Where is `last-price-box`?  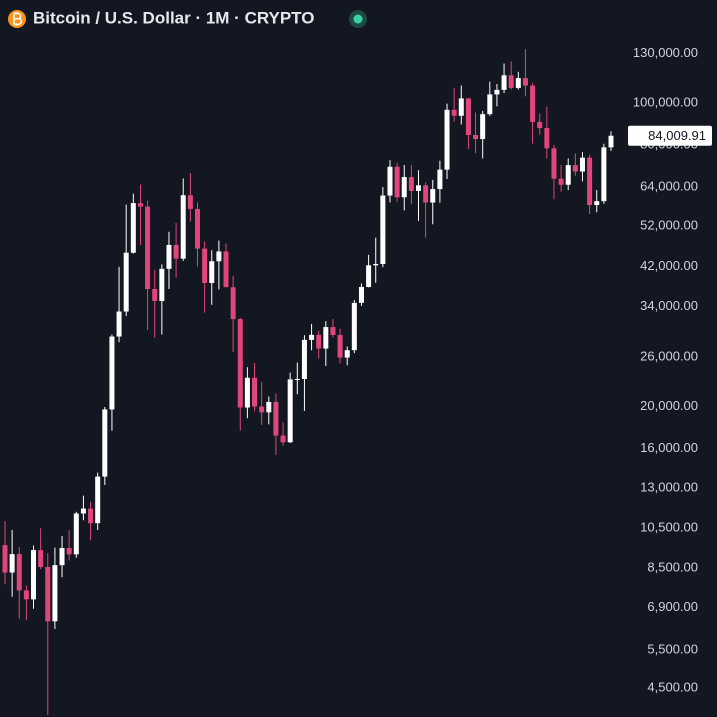 last-price-box is located at coordinates (670, 135).